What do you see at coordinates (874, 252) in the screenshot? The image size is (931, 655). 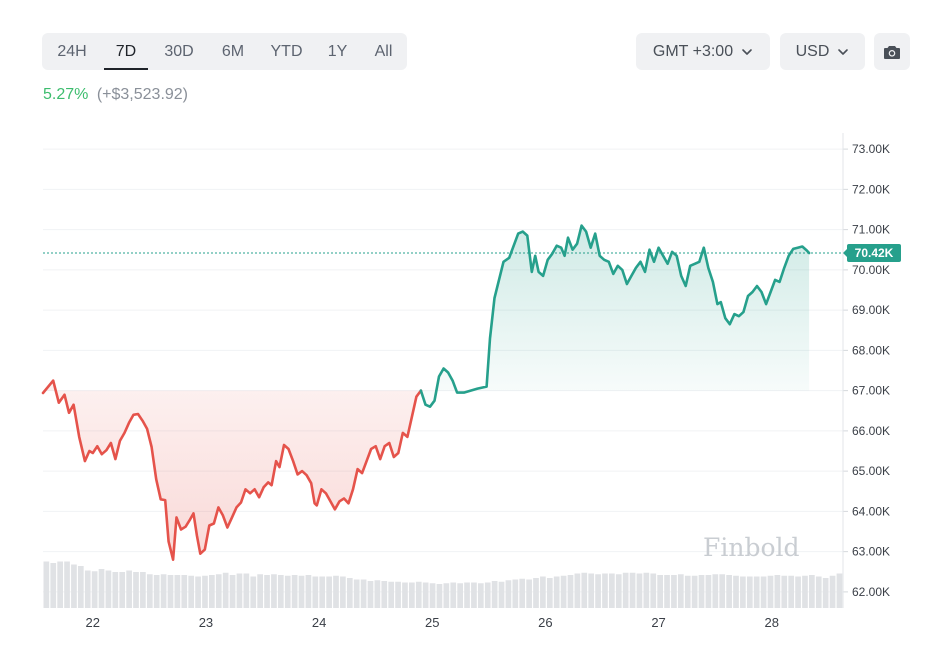 I see `current-price-badge` at bounding box center [874, 252].